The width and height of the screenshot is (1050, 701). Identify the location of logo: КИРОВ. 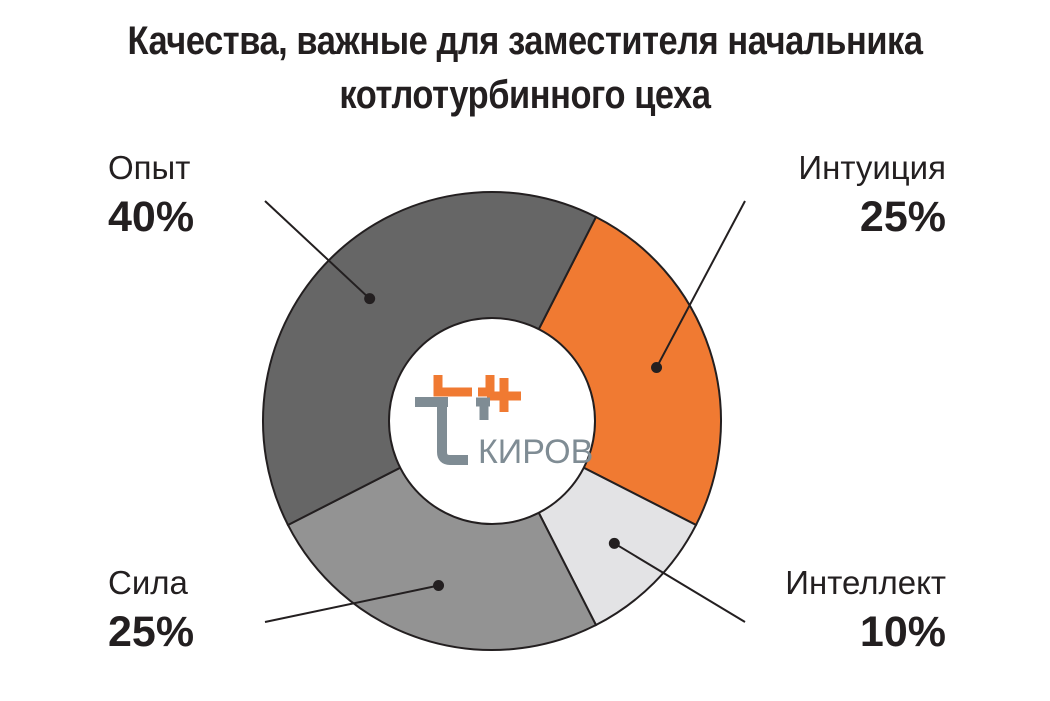
(504, 423).